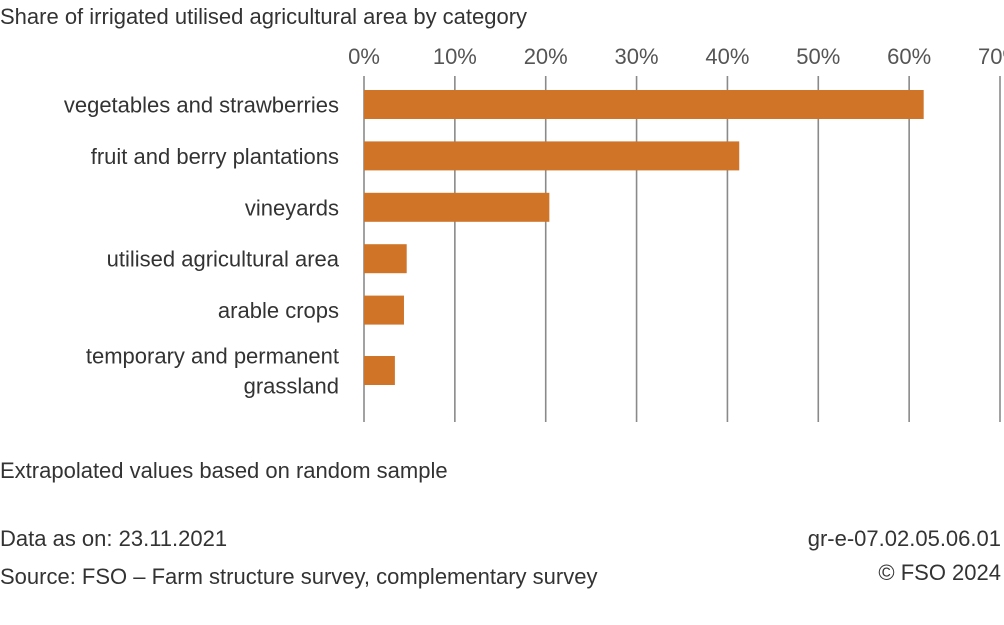 This screenshot has width=1004, height=625. Describe the element at coordinates (223, 259) in the screenshot. I see `category-label: utilised agricultural area` at that location.